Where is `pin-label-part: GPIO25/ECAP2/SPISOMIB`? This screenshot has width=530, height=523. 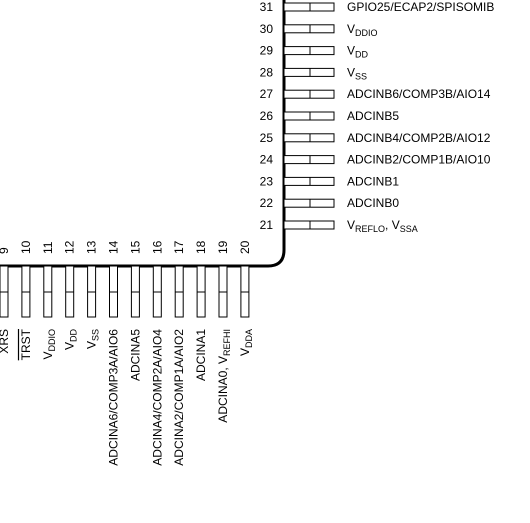
pin-label-part: GPIO25/ECAP2/SPISOMIB is located at coordinates (420, 7).